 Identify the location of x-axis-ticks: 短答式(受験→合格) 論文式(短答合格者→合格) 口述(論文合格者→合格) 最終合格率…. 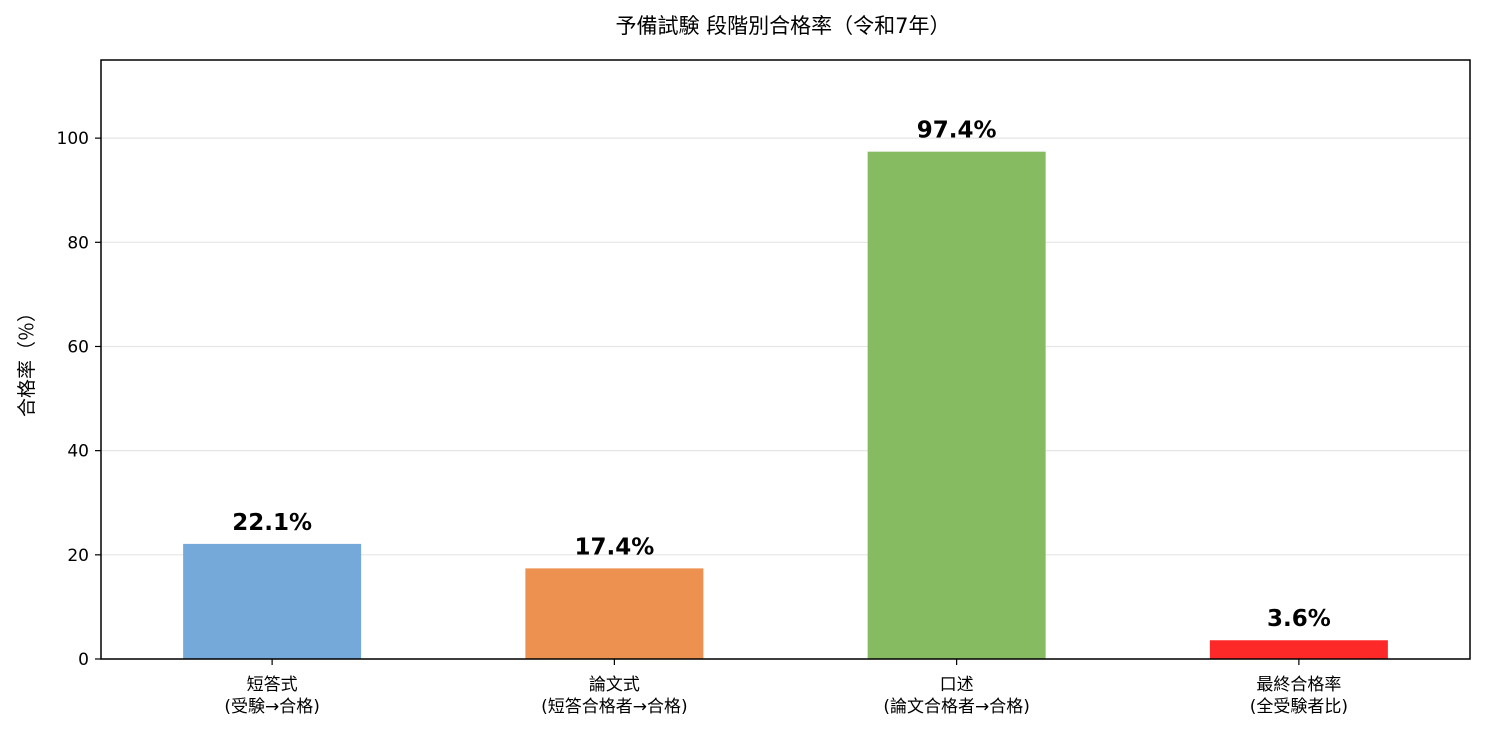
(786, 688).